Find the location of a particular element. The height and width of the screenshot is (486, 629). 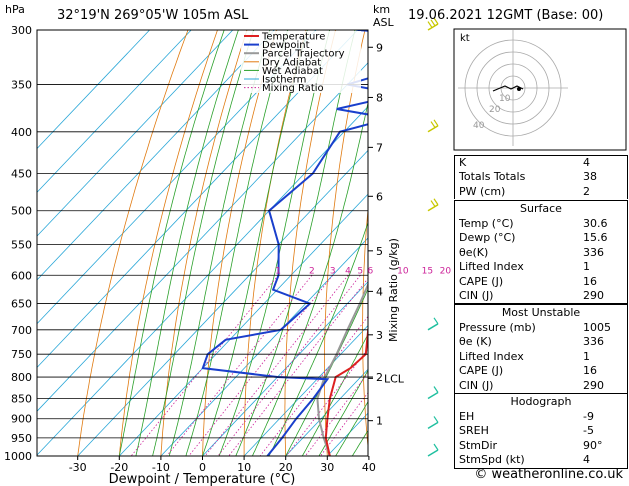

hodo-row: EH -9 is located at coordinates (541, 417).